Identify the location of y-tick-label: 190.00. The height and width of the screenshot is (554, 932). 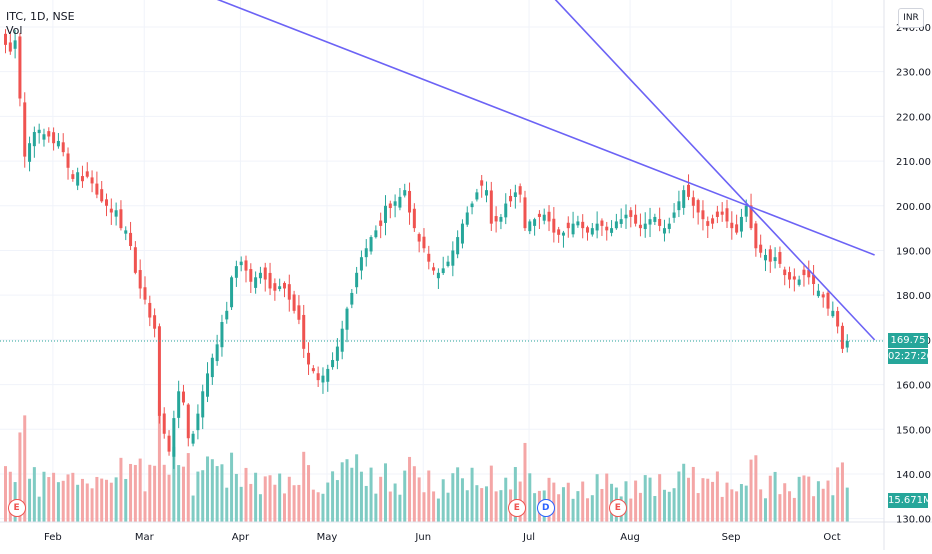
(913, 251).